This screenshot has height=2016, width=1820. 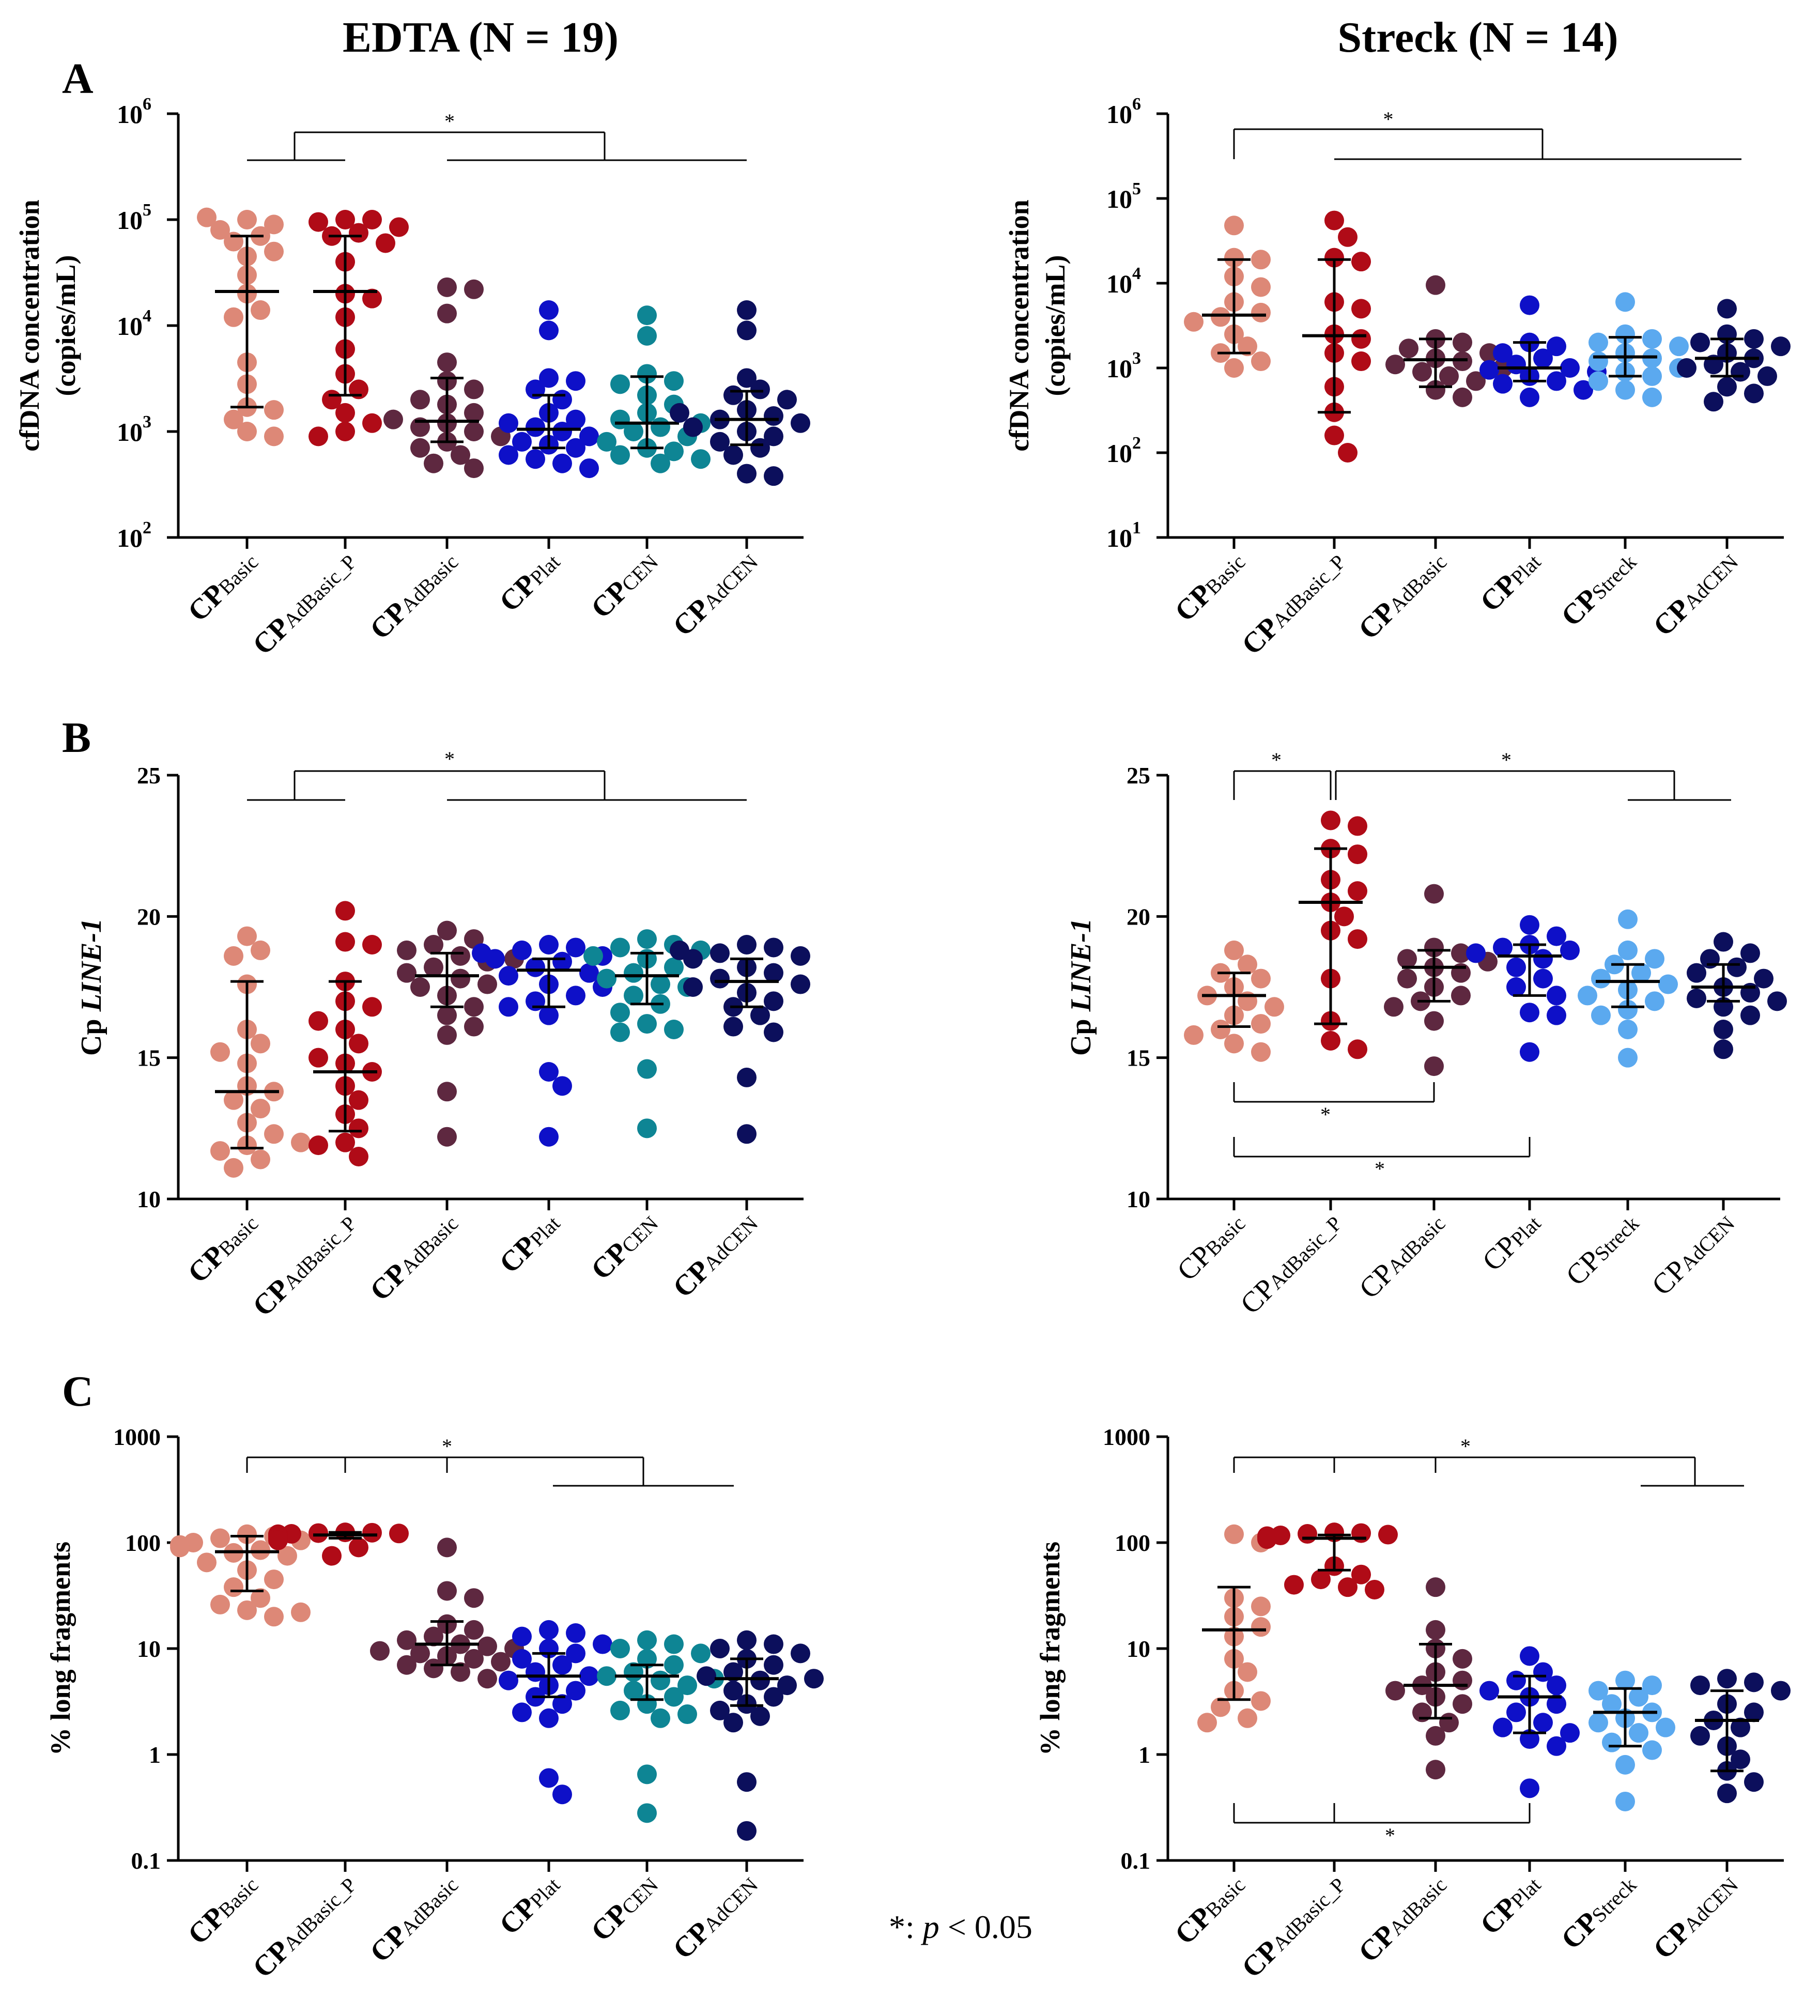 What do you see at coordinates (1126, 1437) in the screenshot?
I see `y-tick-label: 1000` at bounding box center [1126, 1437].